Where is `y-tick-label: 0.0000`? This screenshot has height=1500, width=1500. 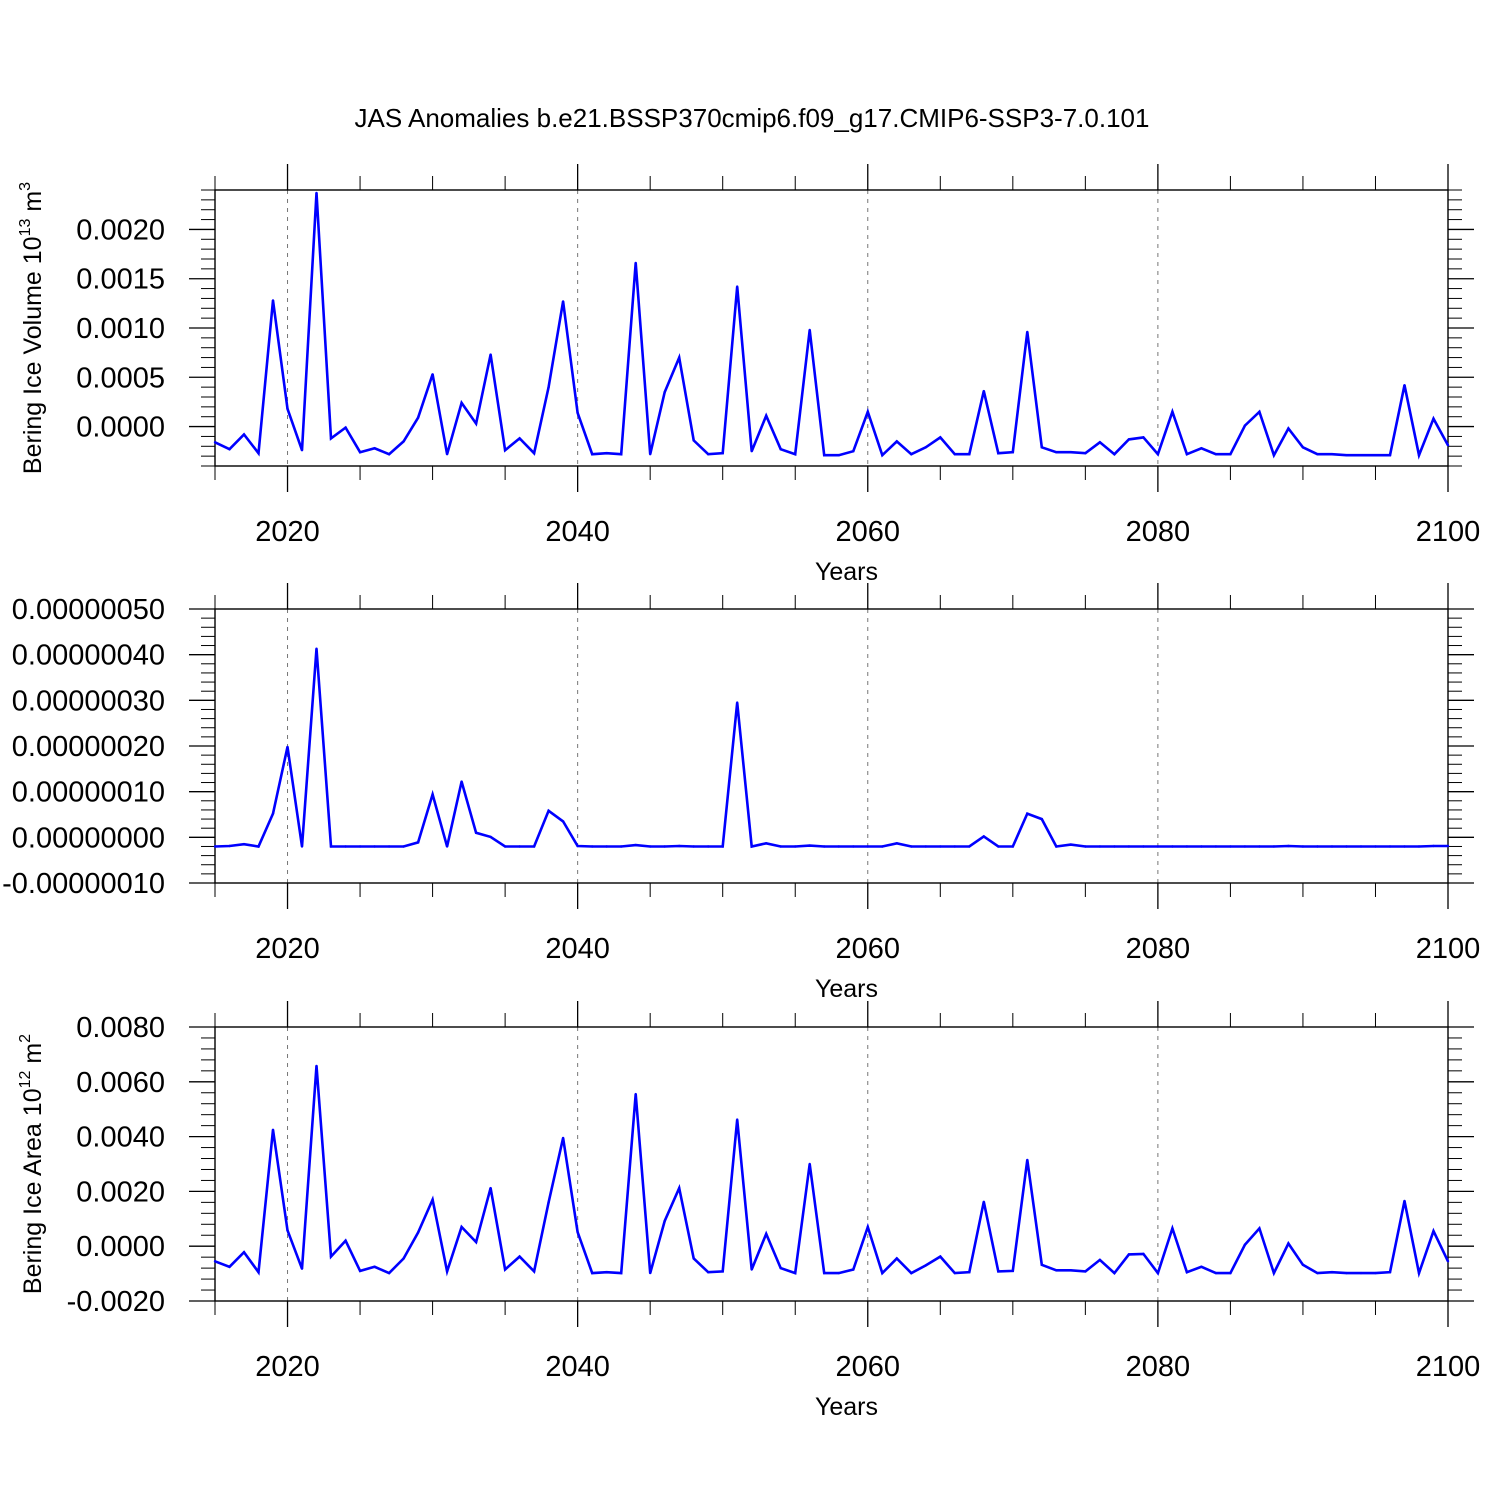
y-tick-label: 0.0000 is located at coordinates (120, 1247).